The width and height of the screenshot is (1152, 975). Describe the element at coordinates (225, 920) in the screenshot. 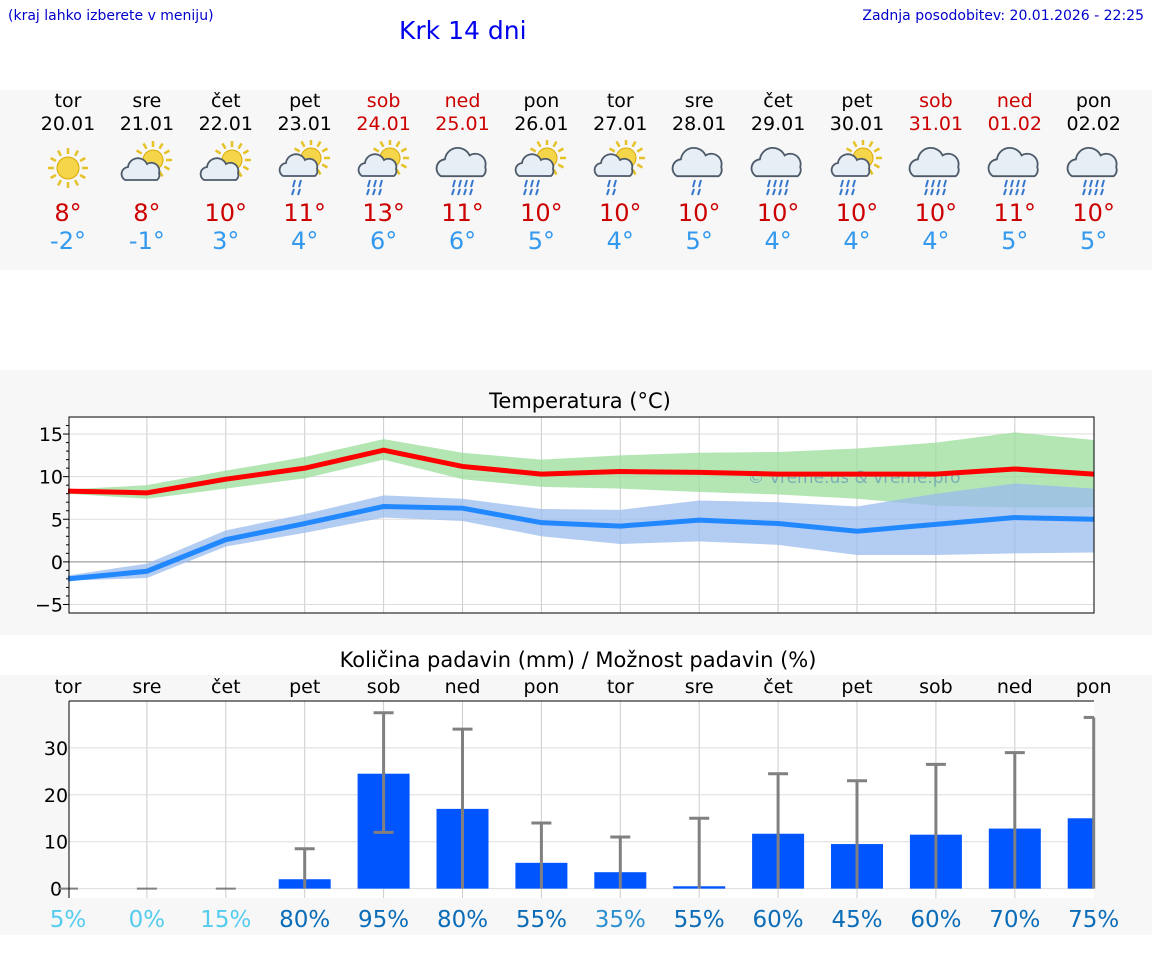

I see `precipitation-probability: 15%` at that location.